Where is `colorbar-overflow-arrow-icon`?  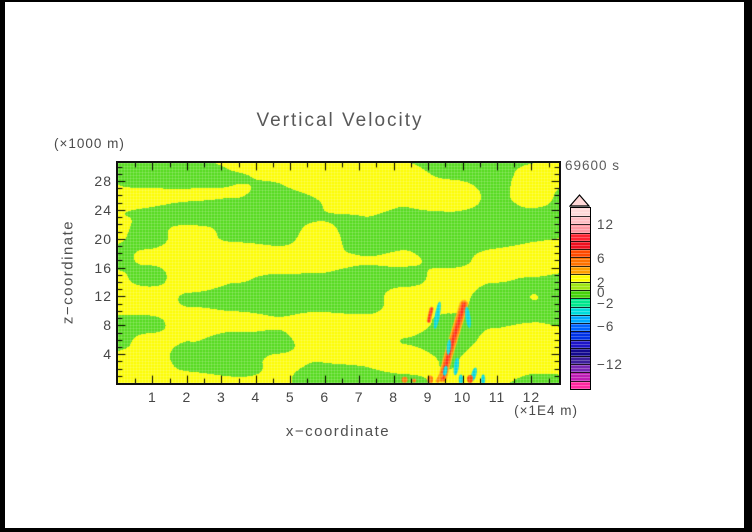
colorbar-overflow-arrow-icon is located at coordinates (579, 200).